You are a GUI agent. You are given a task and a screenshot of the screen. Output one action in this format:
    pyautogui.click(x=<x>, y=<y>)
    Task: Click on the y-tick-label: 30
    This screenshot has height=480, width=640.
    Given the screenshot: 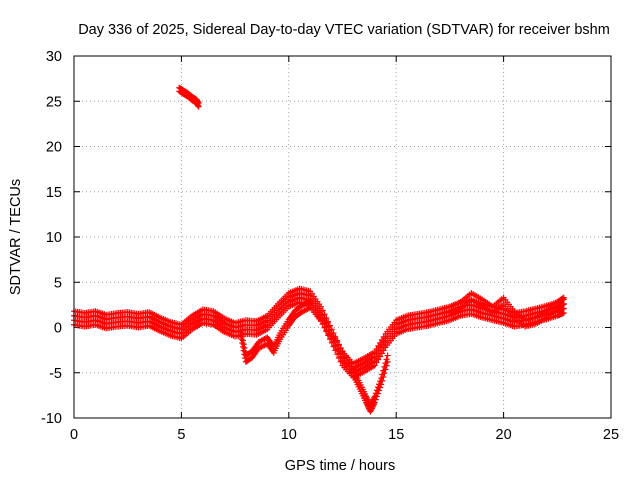 What is the action you would take?
    pyautogui.click(x=54, y=57)
    